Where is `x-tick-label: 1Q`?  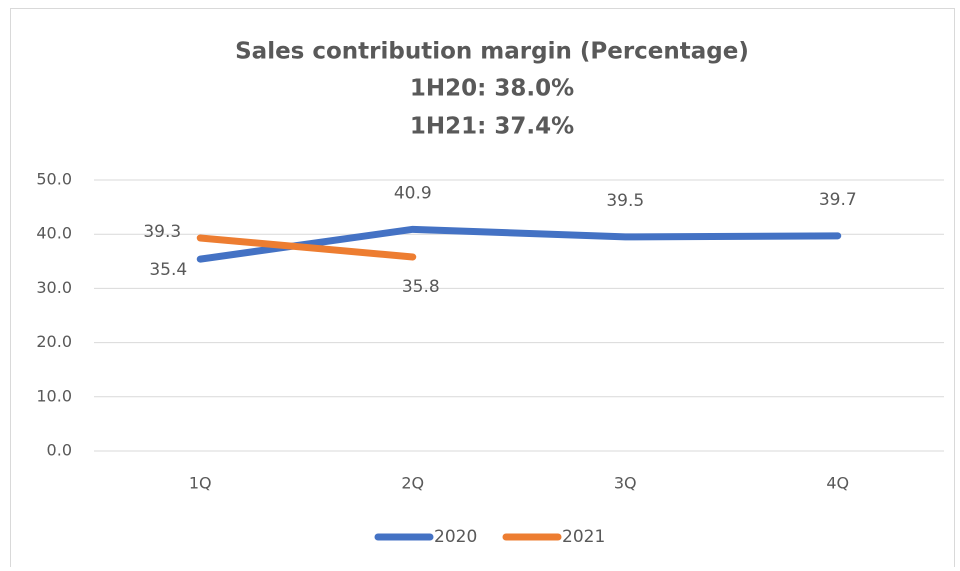 x-tick-label: 1Q is located at coordinates (200, 483).